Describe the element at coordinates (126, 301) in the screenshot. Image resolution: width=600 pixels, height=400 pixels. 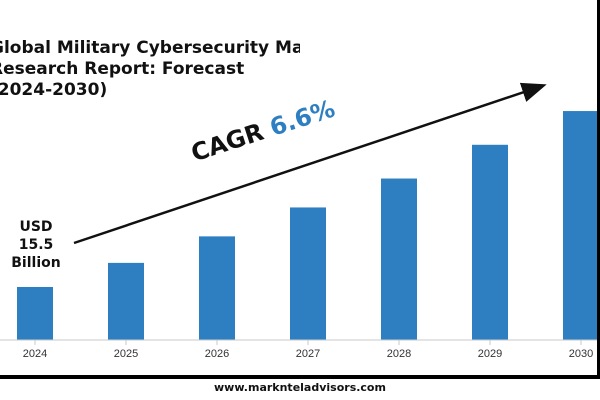
I see `bar-2025` at that location.